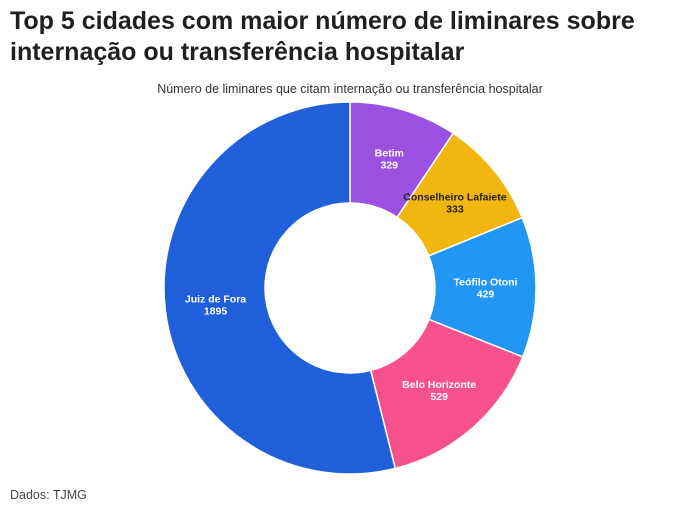  What do you see at coordinates (455, 209) in the screenshot?
I see `slice-value: 333` at bounding box center [455, 209].